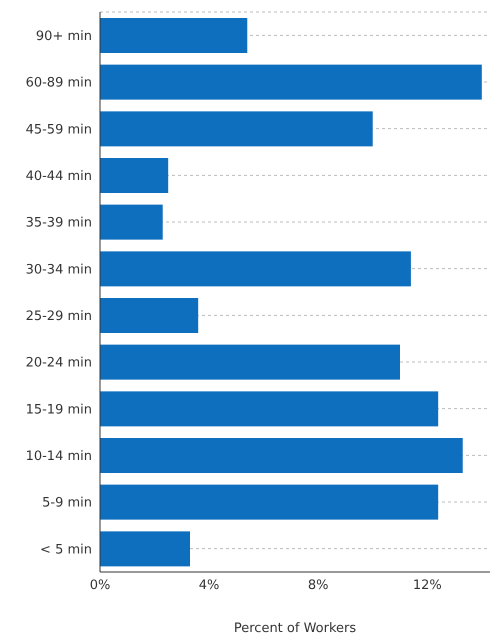 The image size is (492, 640). I want to click on y-tick-label: 10-14 min, so click(59, 456).